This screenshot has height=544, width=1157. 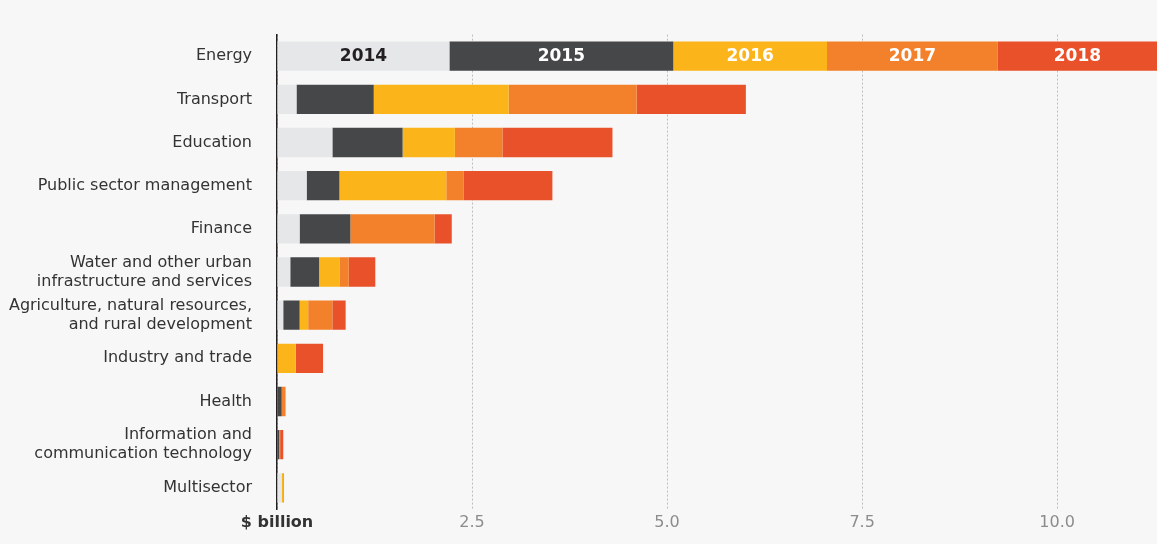 I want to click on series-label: 2015, so click(x=561, y=54).